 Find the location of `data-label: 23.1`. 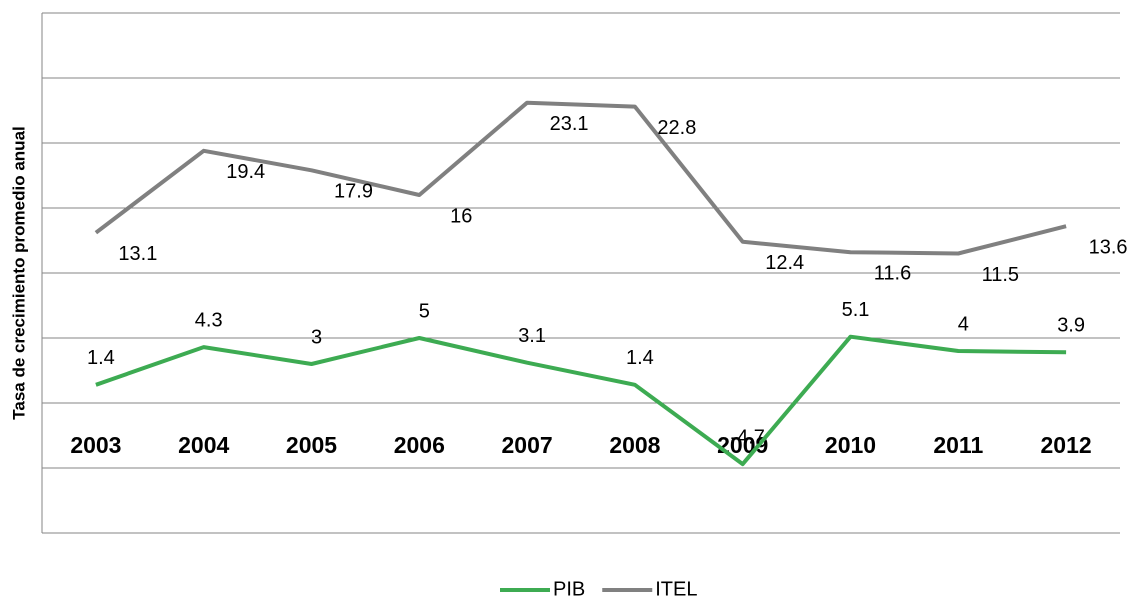

data-label: 23.1 is located at coordinates (569, 124).